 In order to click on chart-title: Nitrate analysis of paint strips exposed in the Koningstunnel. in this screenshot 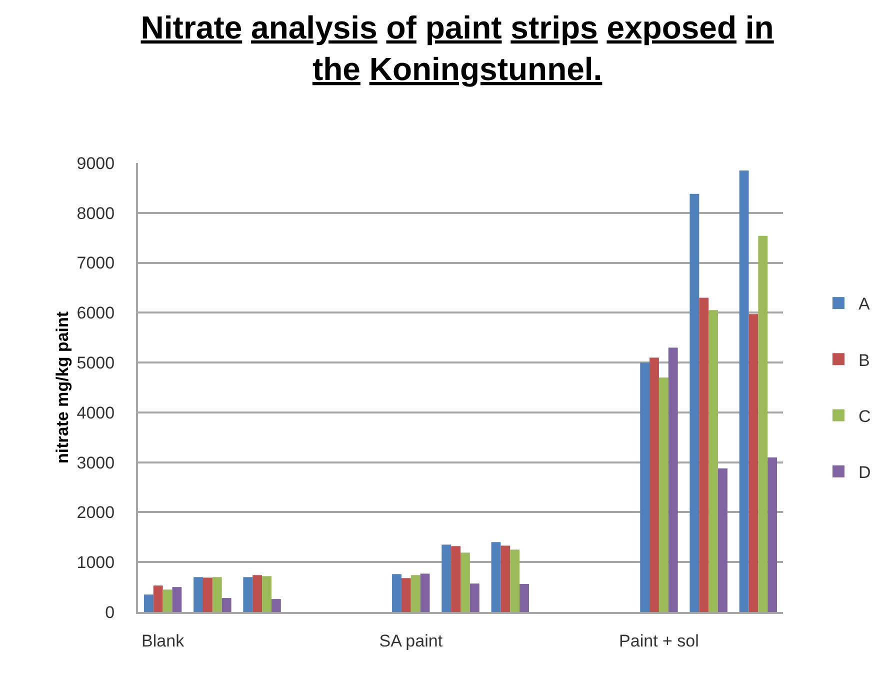, I will do `click(457, 48)`.